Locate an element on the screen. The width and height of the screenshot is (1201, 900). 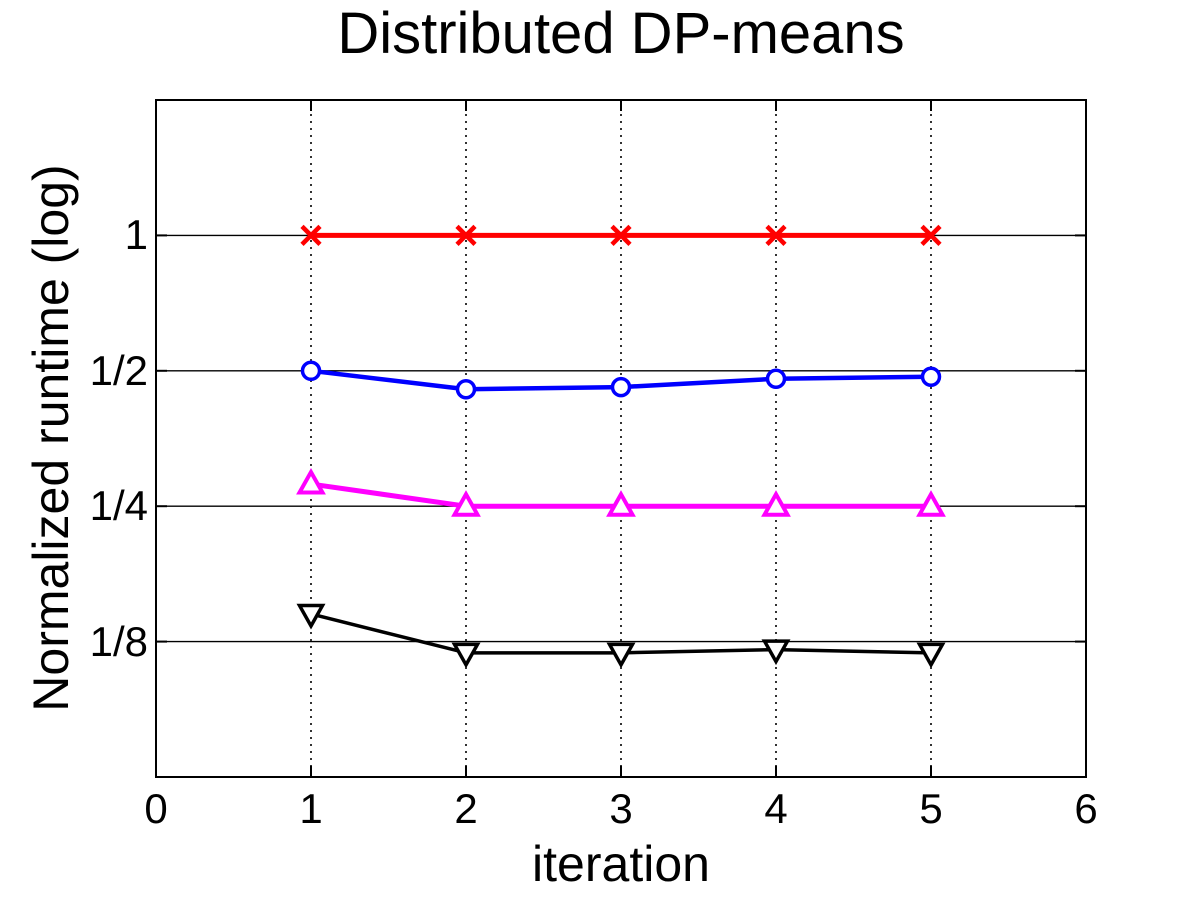
y-tick-label: 1 is located at coordinates (136, 235).